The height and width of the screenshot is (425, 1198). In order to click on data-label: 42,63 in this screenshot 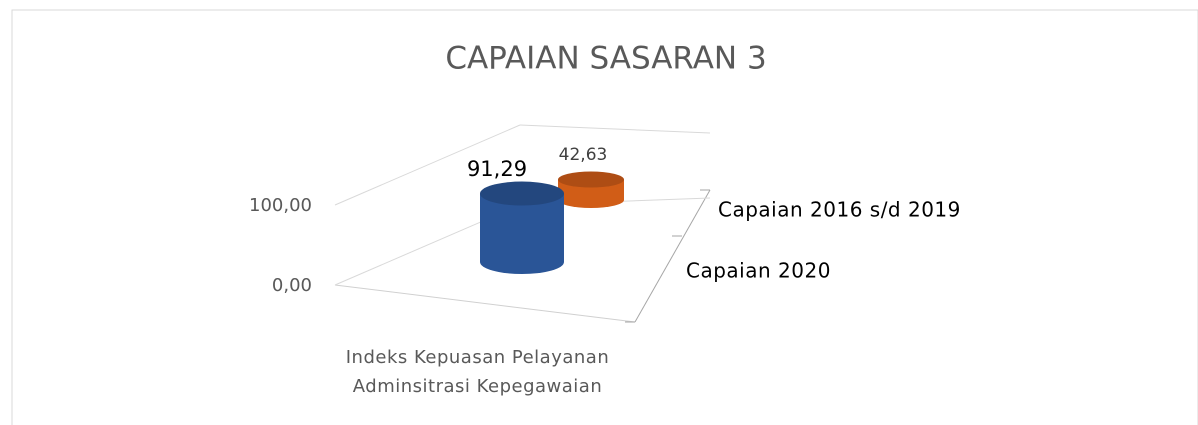, I will do `click(583, 155)`.